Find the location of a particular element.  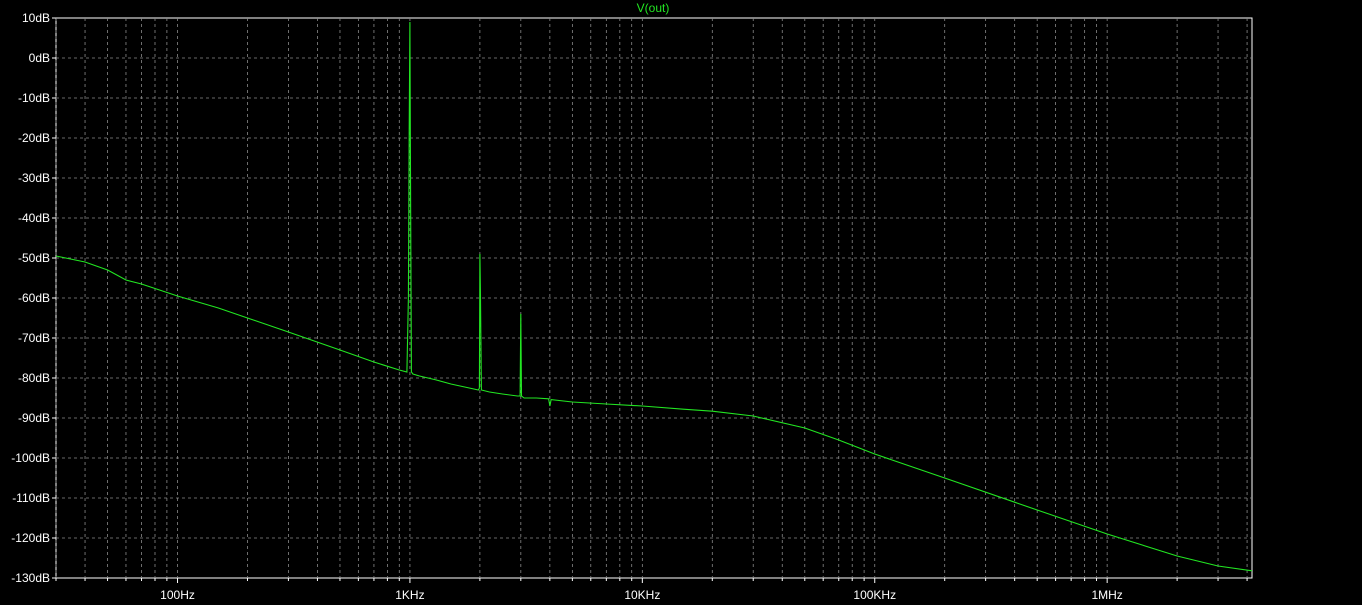

x-tick-label: 1MHz is located at coordinates (1106, 595).